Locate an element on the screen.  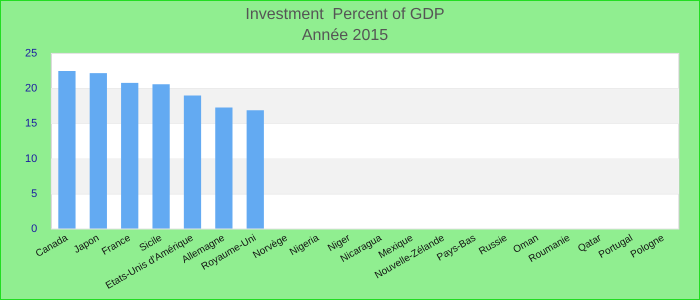
y-tick-label: 25 is located at coordinates (31, 53).